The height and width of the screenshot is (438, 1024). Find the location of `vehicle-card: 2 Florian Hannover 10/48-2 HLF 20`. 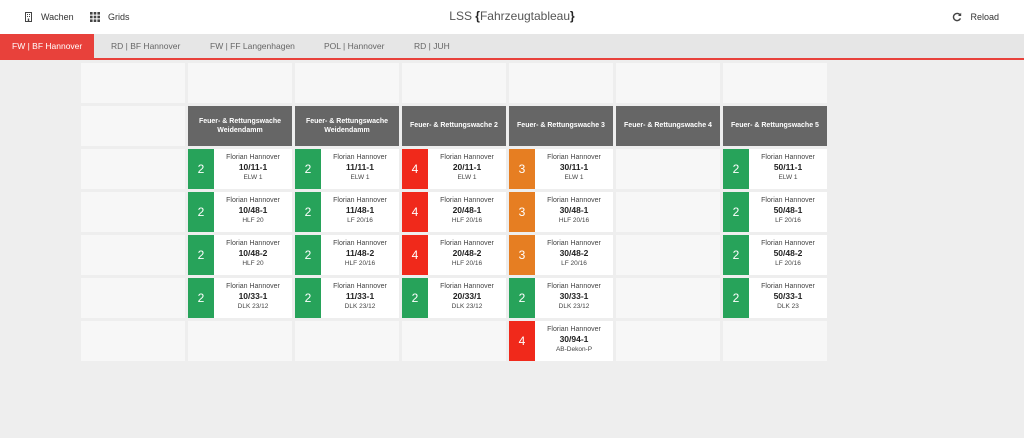

vehicle-card: 2 Florian Hannover 10/48-2 HLF 20 is located at coordinates (240, 255).